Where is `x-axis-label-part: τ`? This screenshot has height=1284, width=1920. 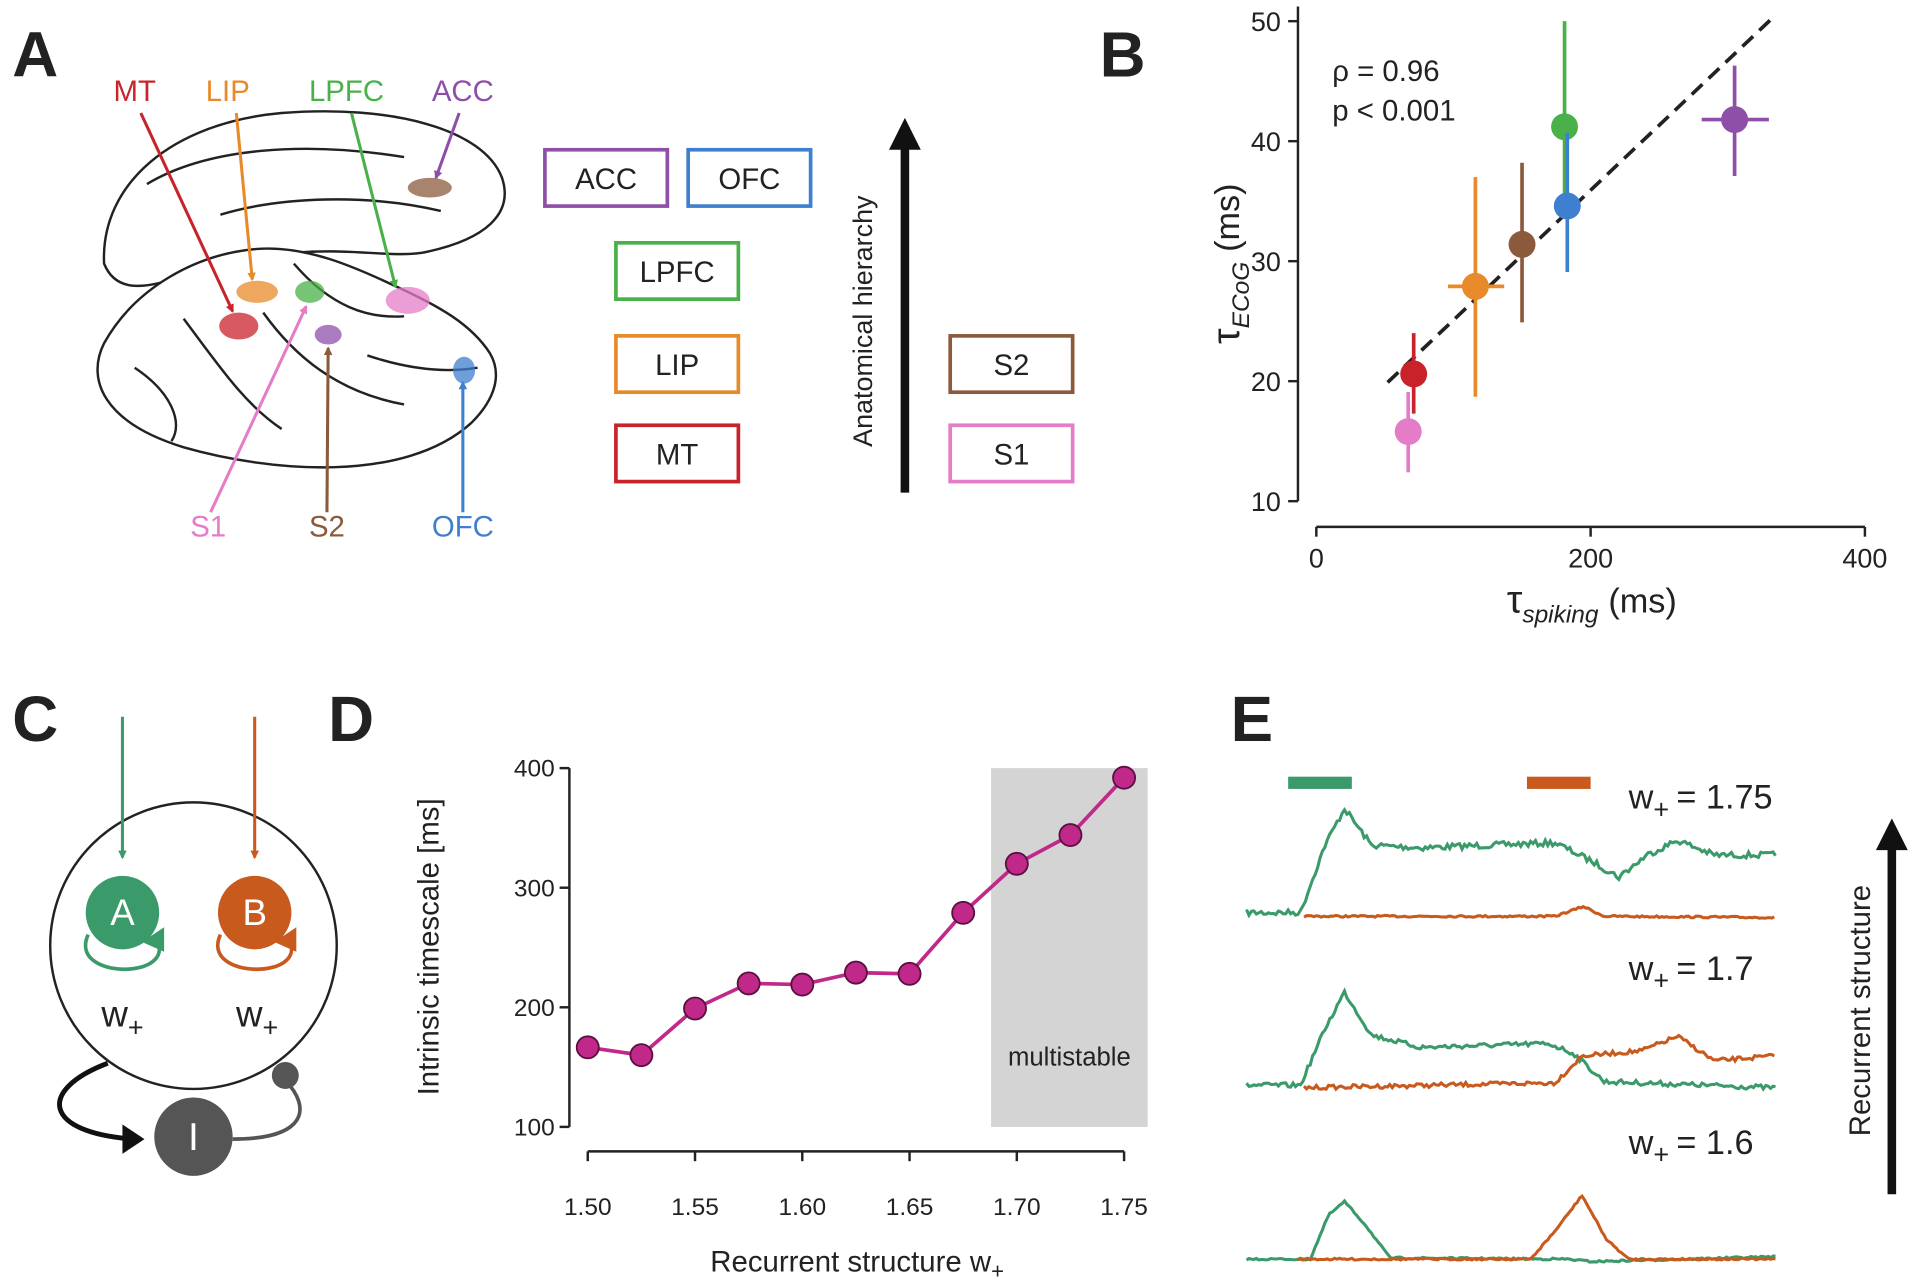 x-axis-label-part: τ is located at coordinates (1515, 600).